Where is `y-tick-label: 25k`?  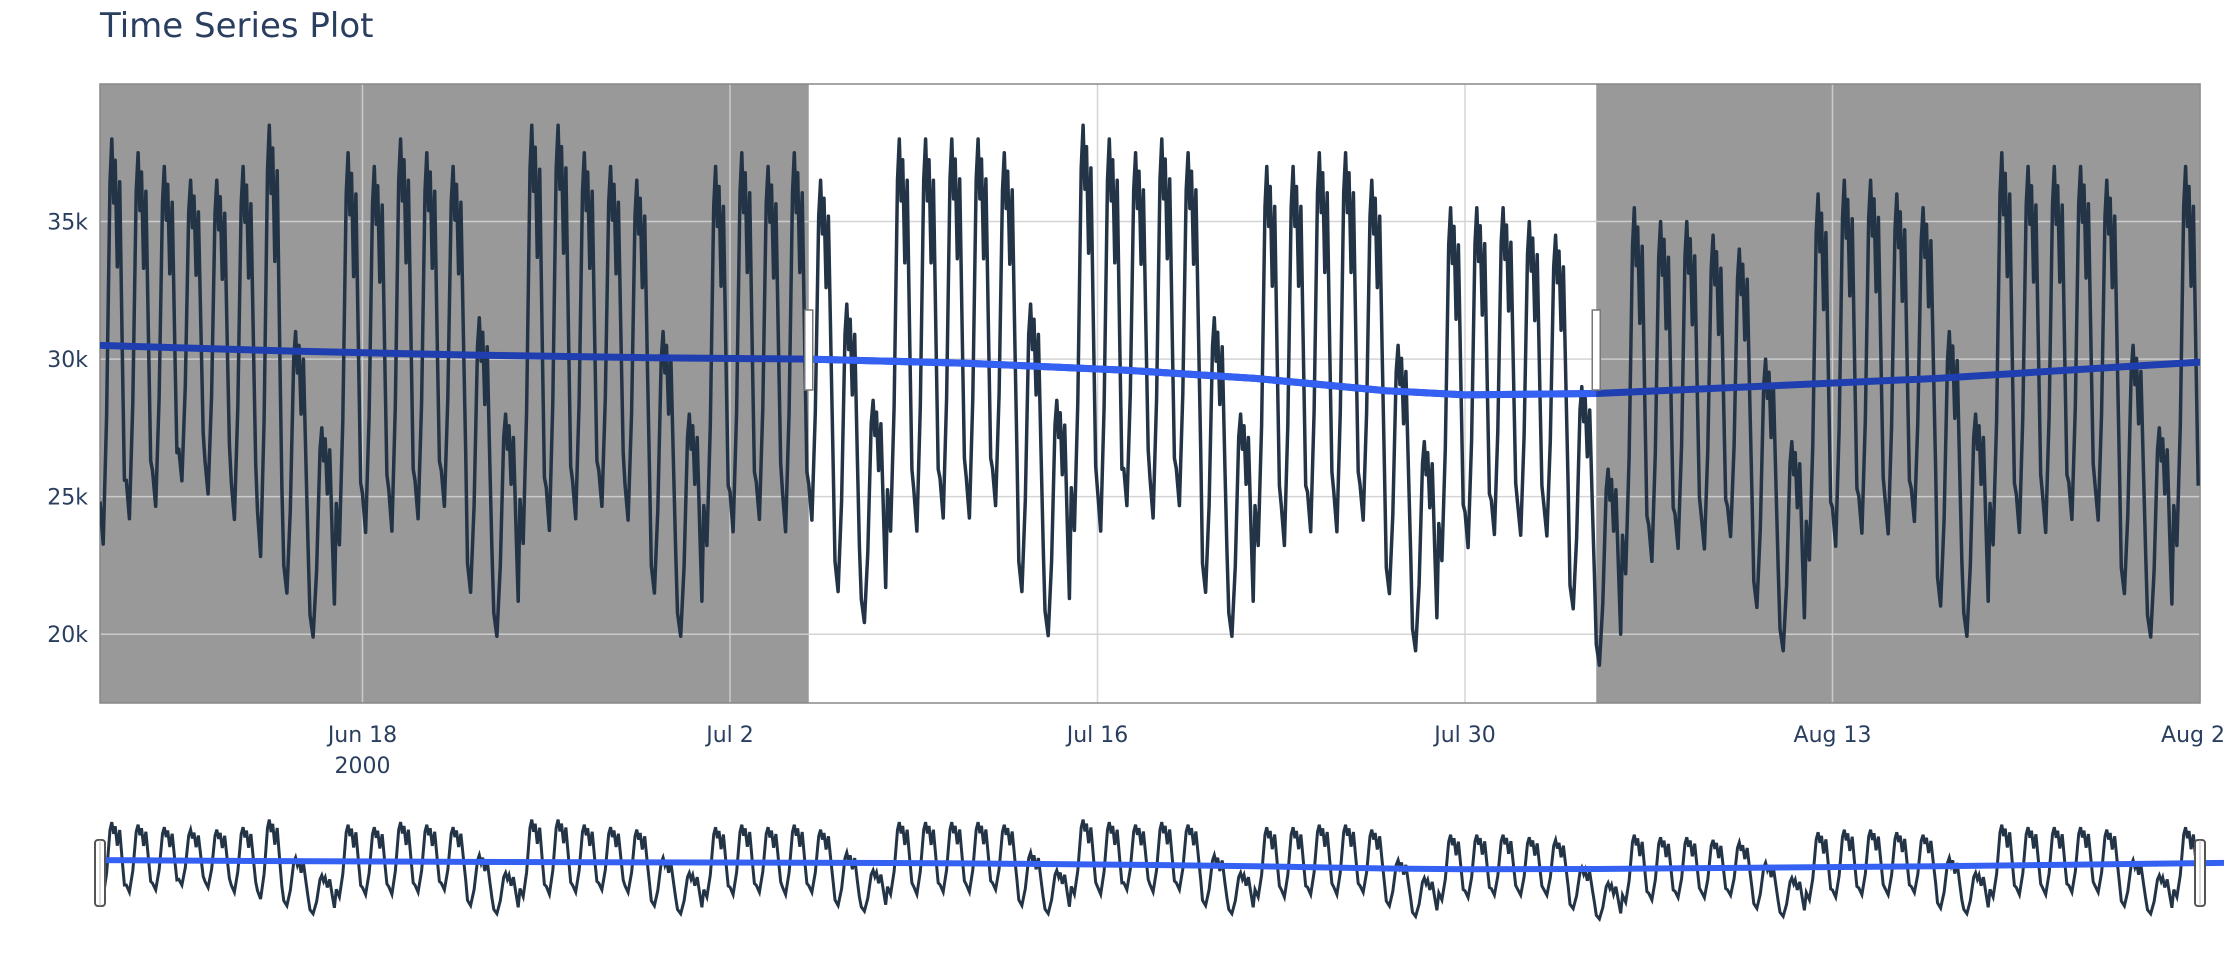 y-tick-label: 25k is located at coordinates (67, 498).